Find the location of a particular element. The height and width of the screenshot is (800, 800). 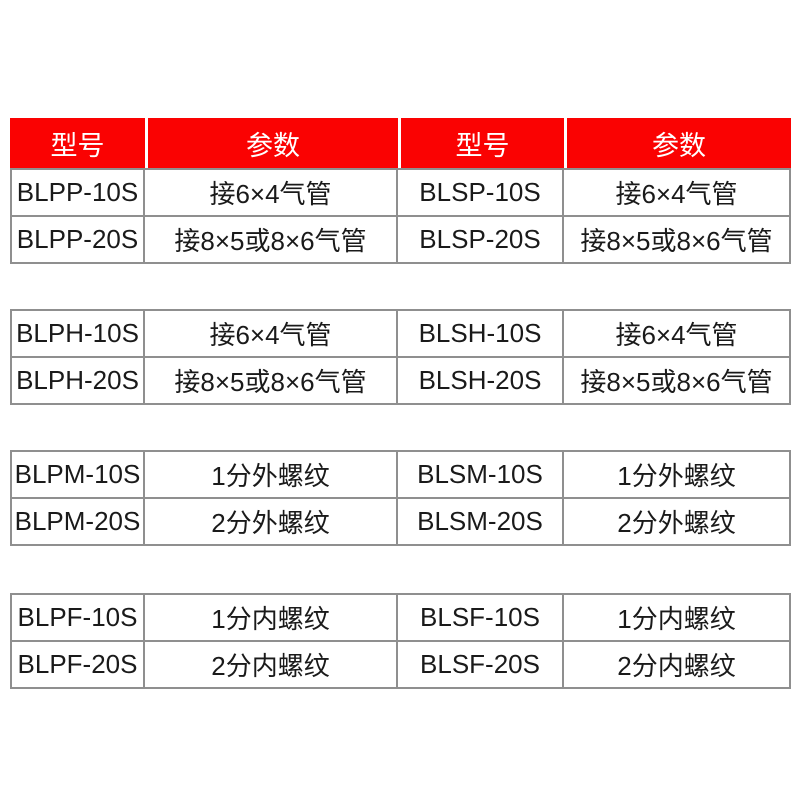

model-cell: BLSM-20S is located at coordinates (481, 522).